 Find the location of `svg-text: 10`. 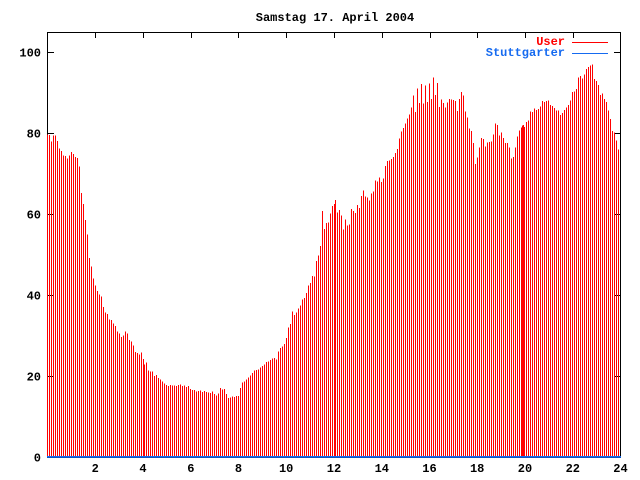

svg-text: 10 is located at coordinates (286, 469).